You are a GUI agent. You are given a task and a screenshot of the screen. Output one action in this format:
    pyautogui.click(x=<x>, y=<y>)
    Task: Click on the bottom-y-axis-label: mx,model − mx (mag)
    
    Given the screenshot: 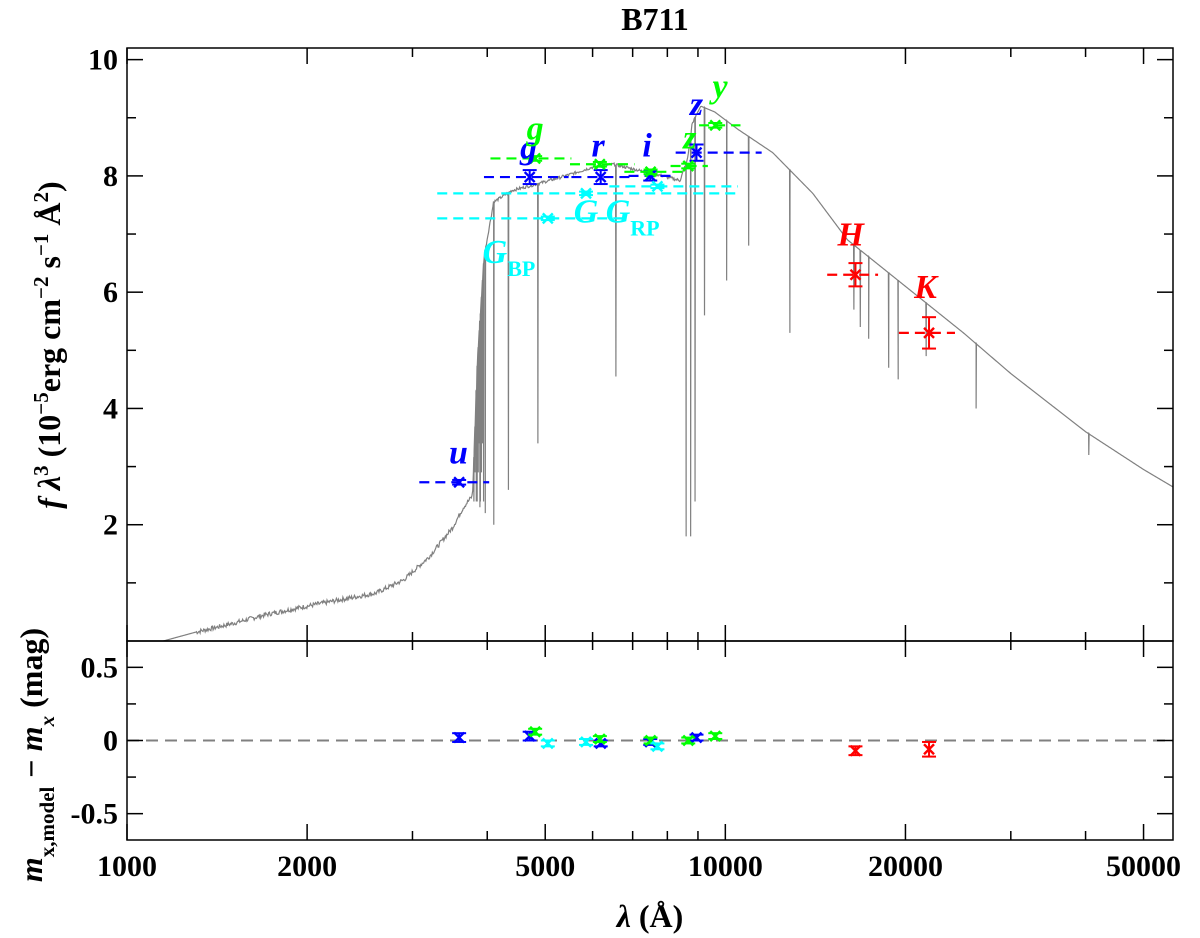 What is the action you would take?
    pyautogui.click(x=36, y=755)
    